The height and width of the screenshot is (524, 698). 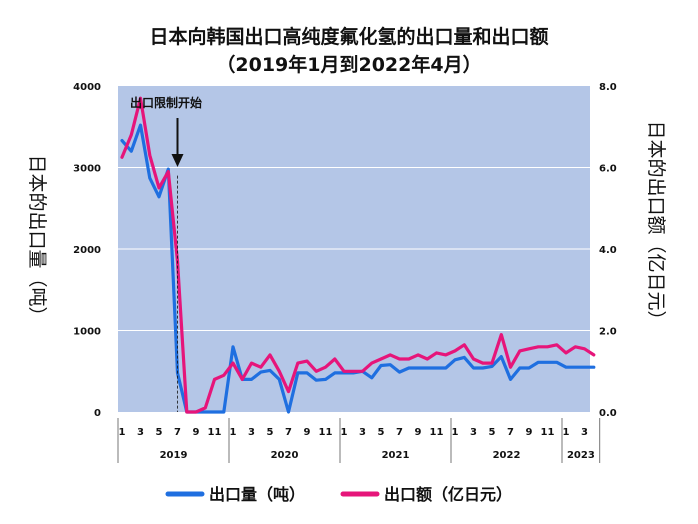 I want to click on y-axis-left-label: 日本的出口量（吨）, so click(x=37, y=239).